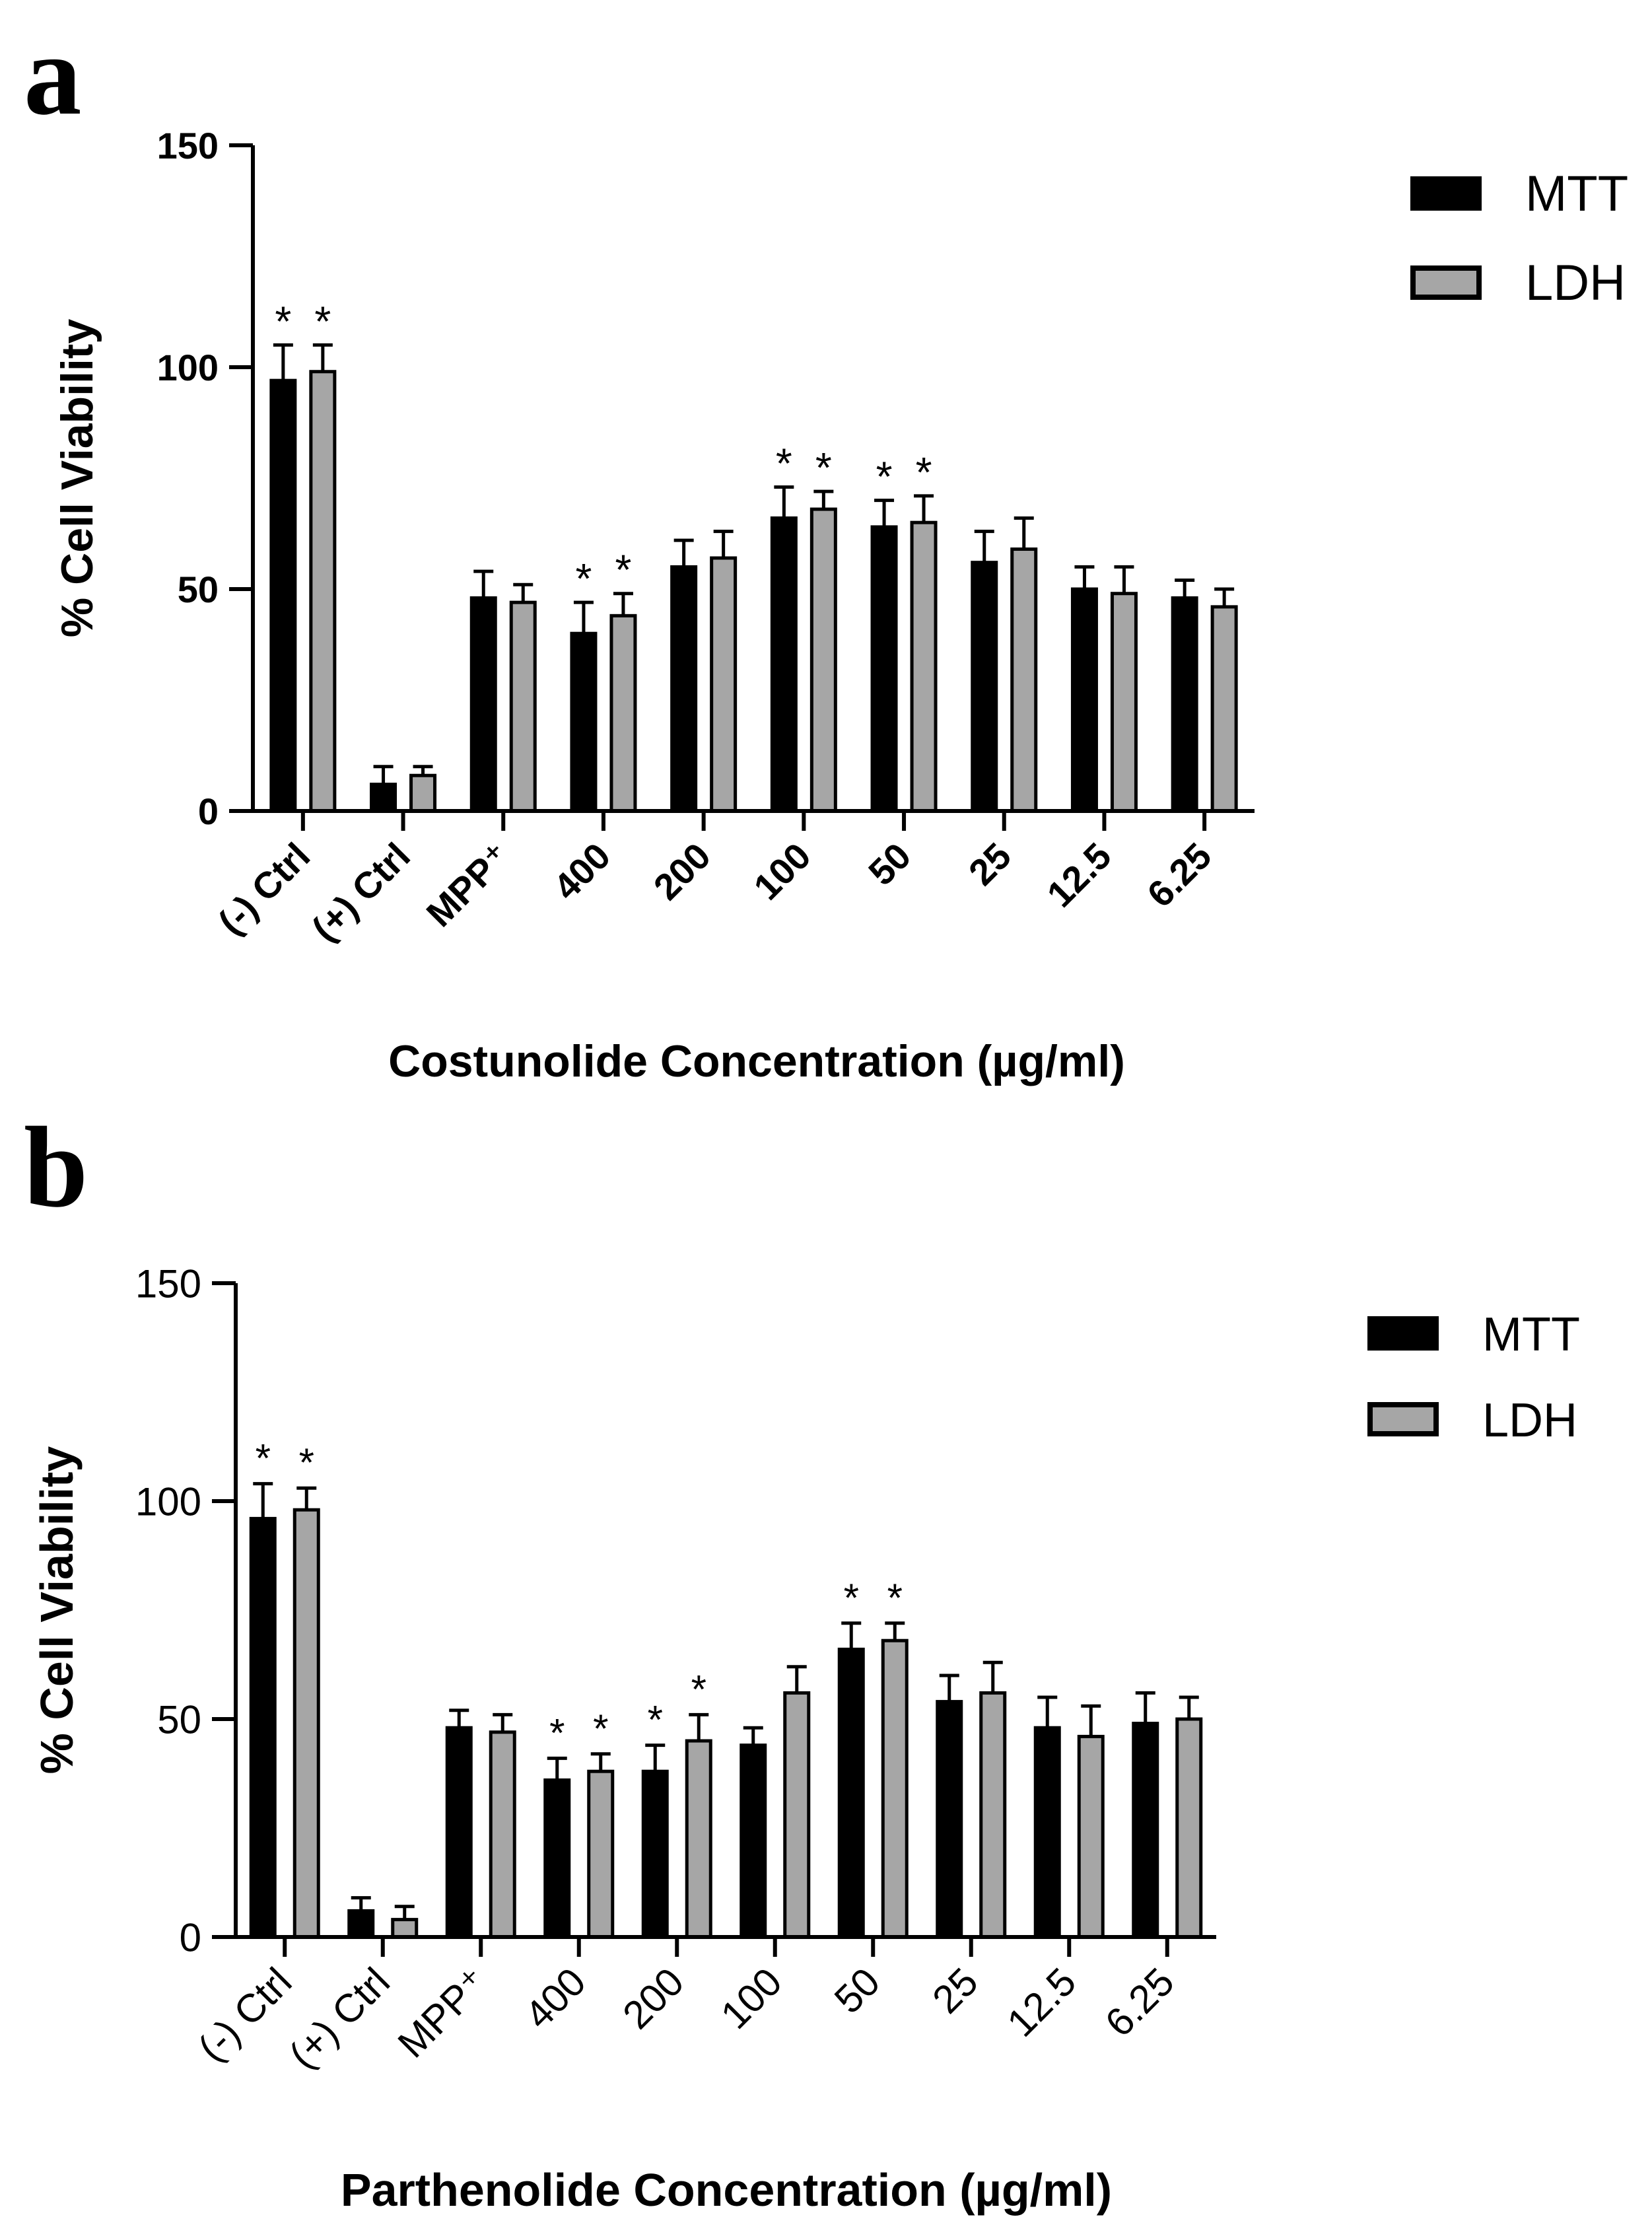 The height and width of the screenshot is (2219, 1652). What do you see at coordinates (600, 1729) in the screenshot?
I see `c1-significance-ldh-3: *` at bounding box center [600, 1729].